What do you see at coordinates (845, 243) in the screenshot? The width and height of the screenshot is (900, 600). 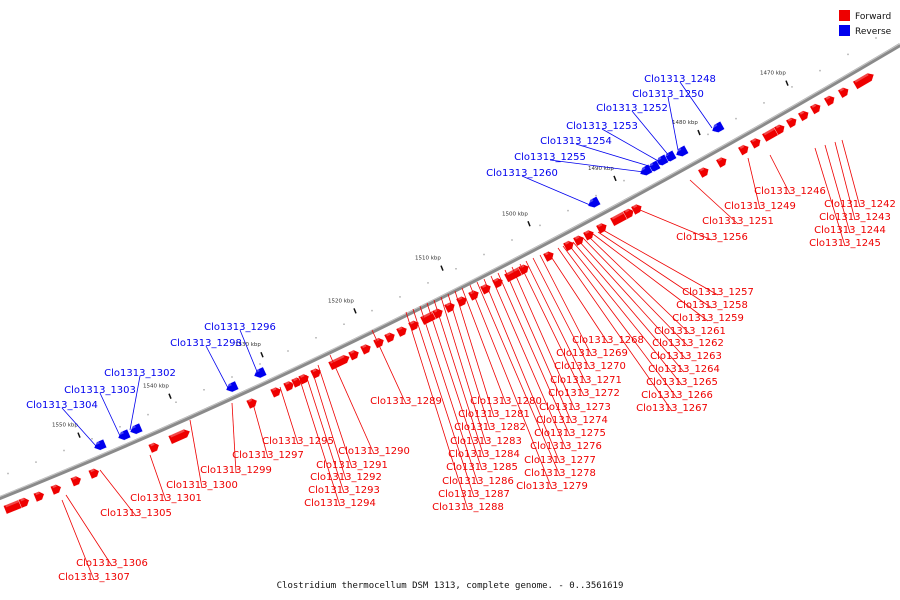 I see `gene-label: Clo1313_1245` at bounding box center [845, 243].